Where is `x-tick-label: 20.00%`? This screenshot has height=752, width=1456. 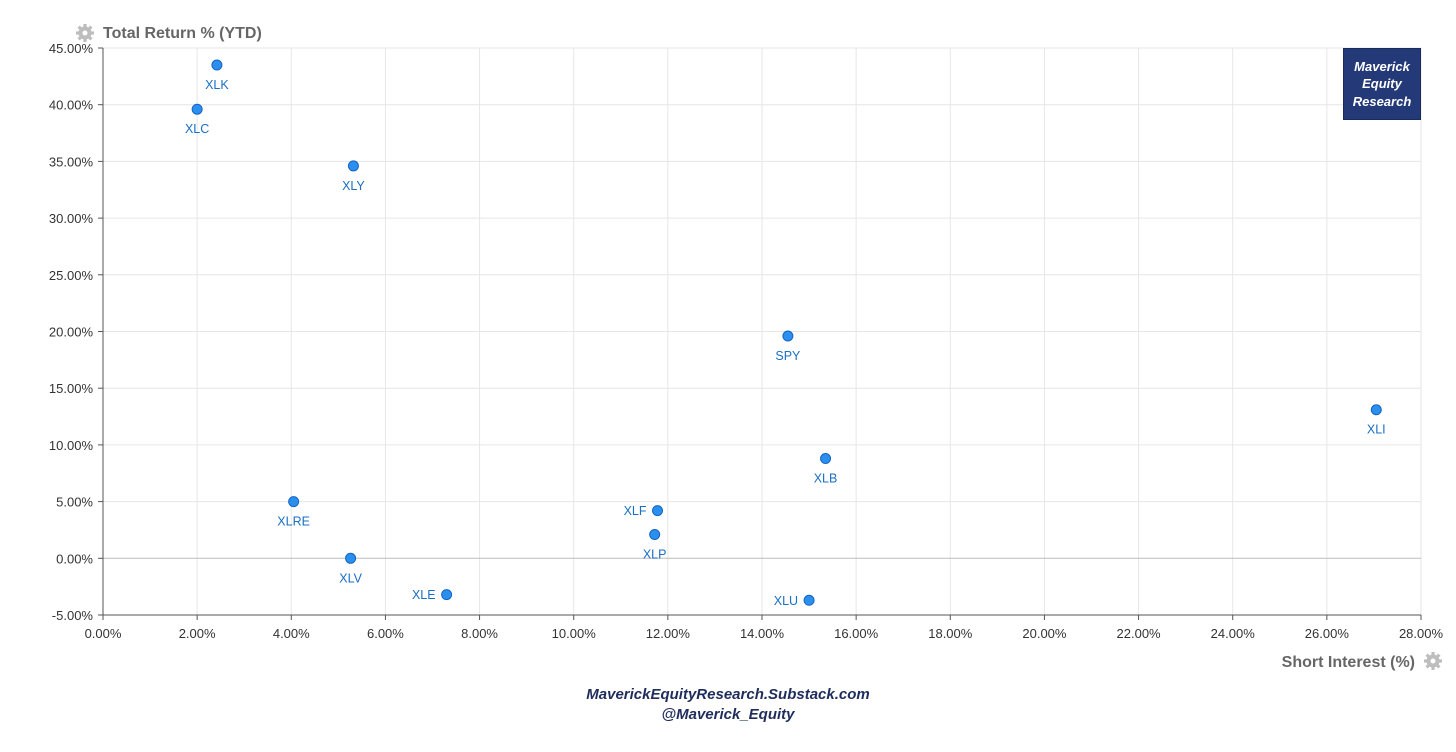
x-tick-label: 20.00% is located at coordinates (1044, 633).